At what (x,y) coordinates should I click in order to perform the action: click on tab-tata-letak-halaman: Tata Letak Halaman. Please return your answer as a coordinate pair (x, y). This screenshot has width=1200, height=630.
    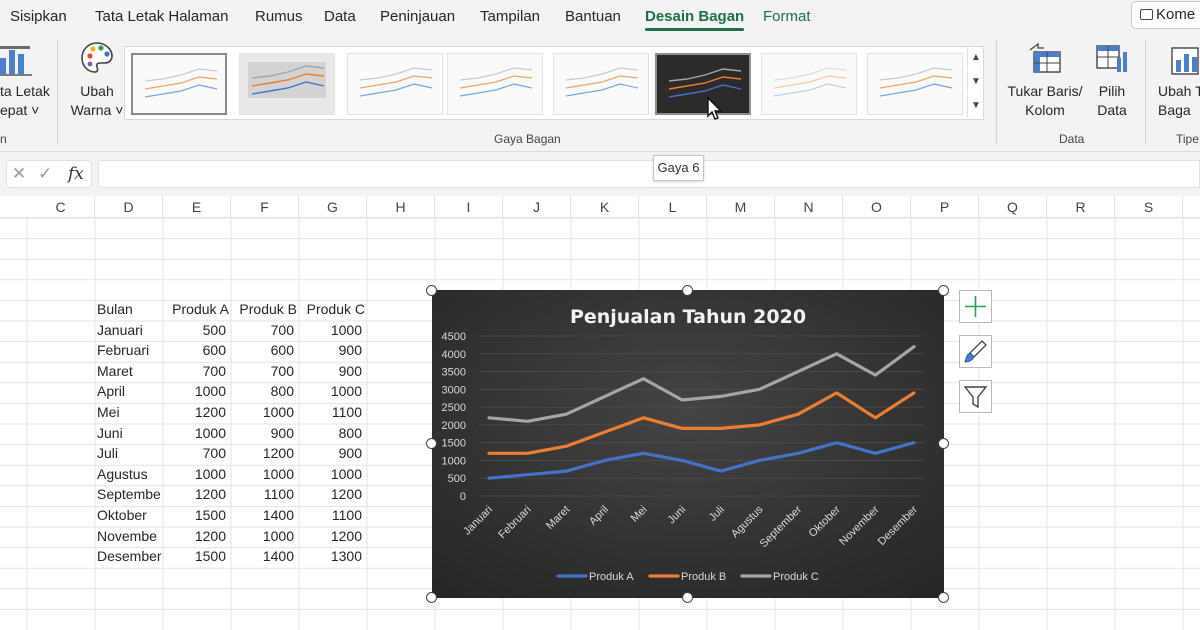
    Looking at the image, I should click on (162, 16).